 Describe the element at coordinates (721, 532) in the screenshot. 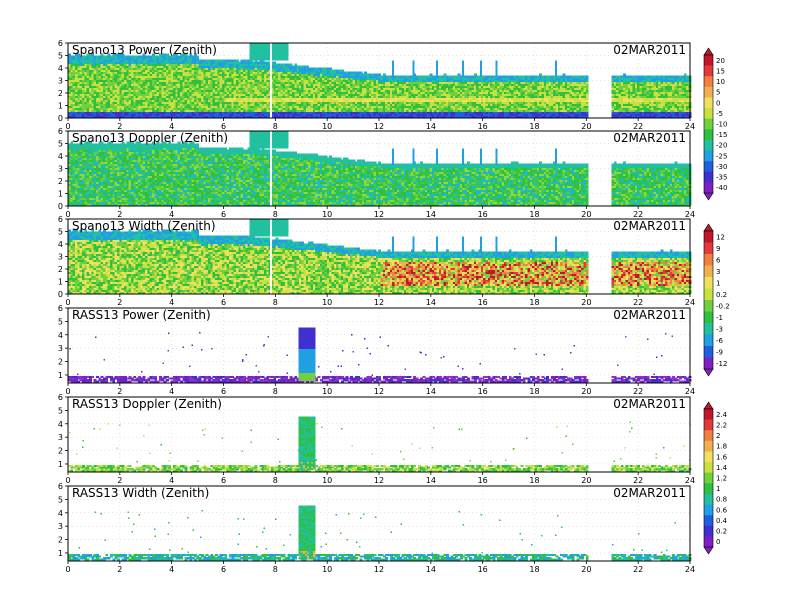

I see `colorbar-label: 0.2` at that location.